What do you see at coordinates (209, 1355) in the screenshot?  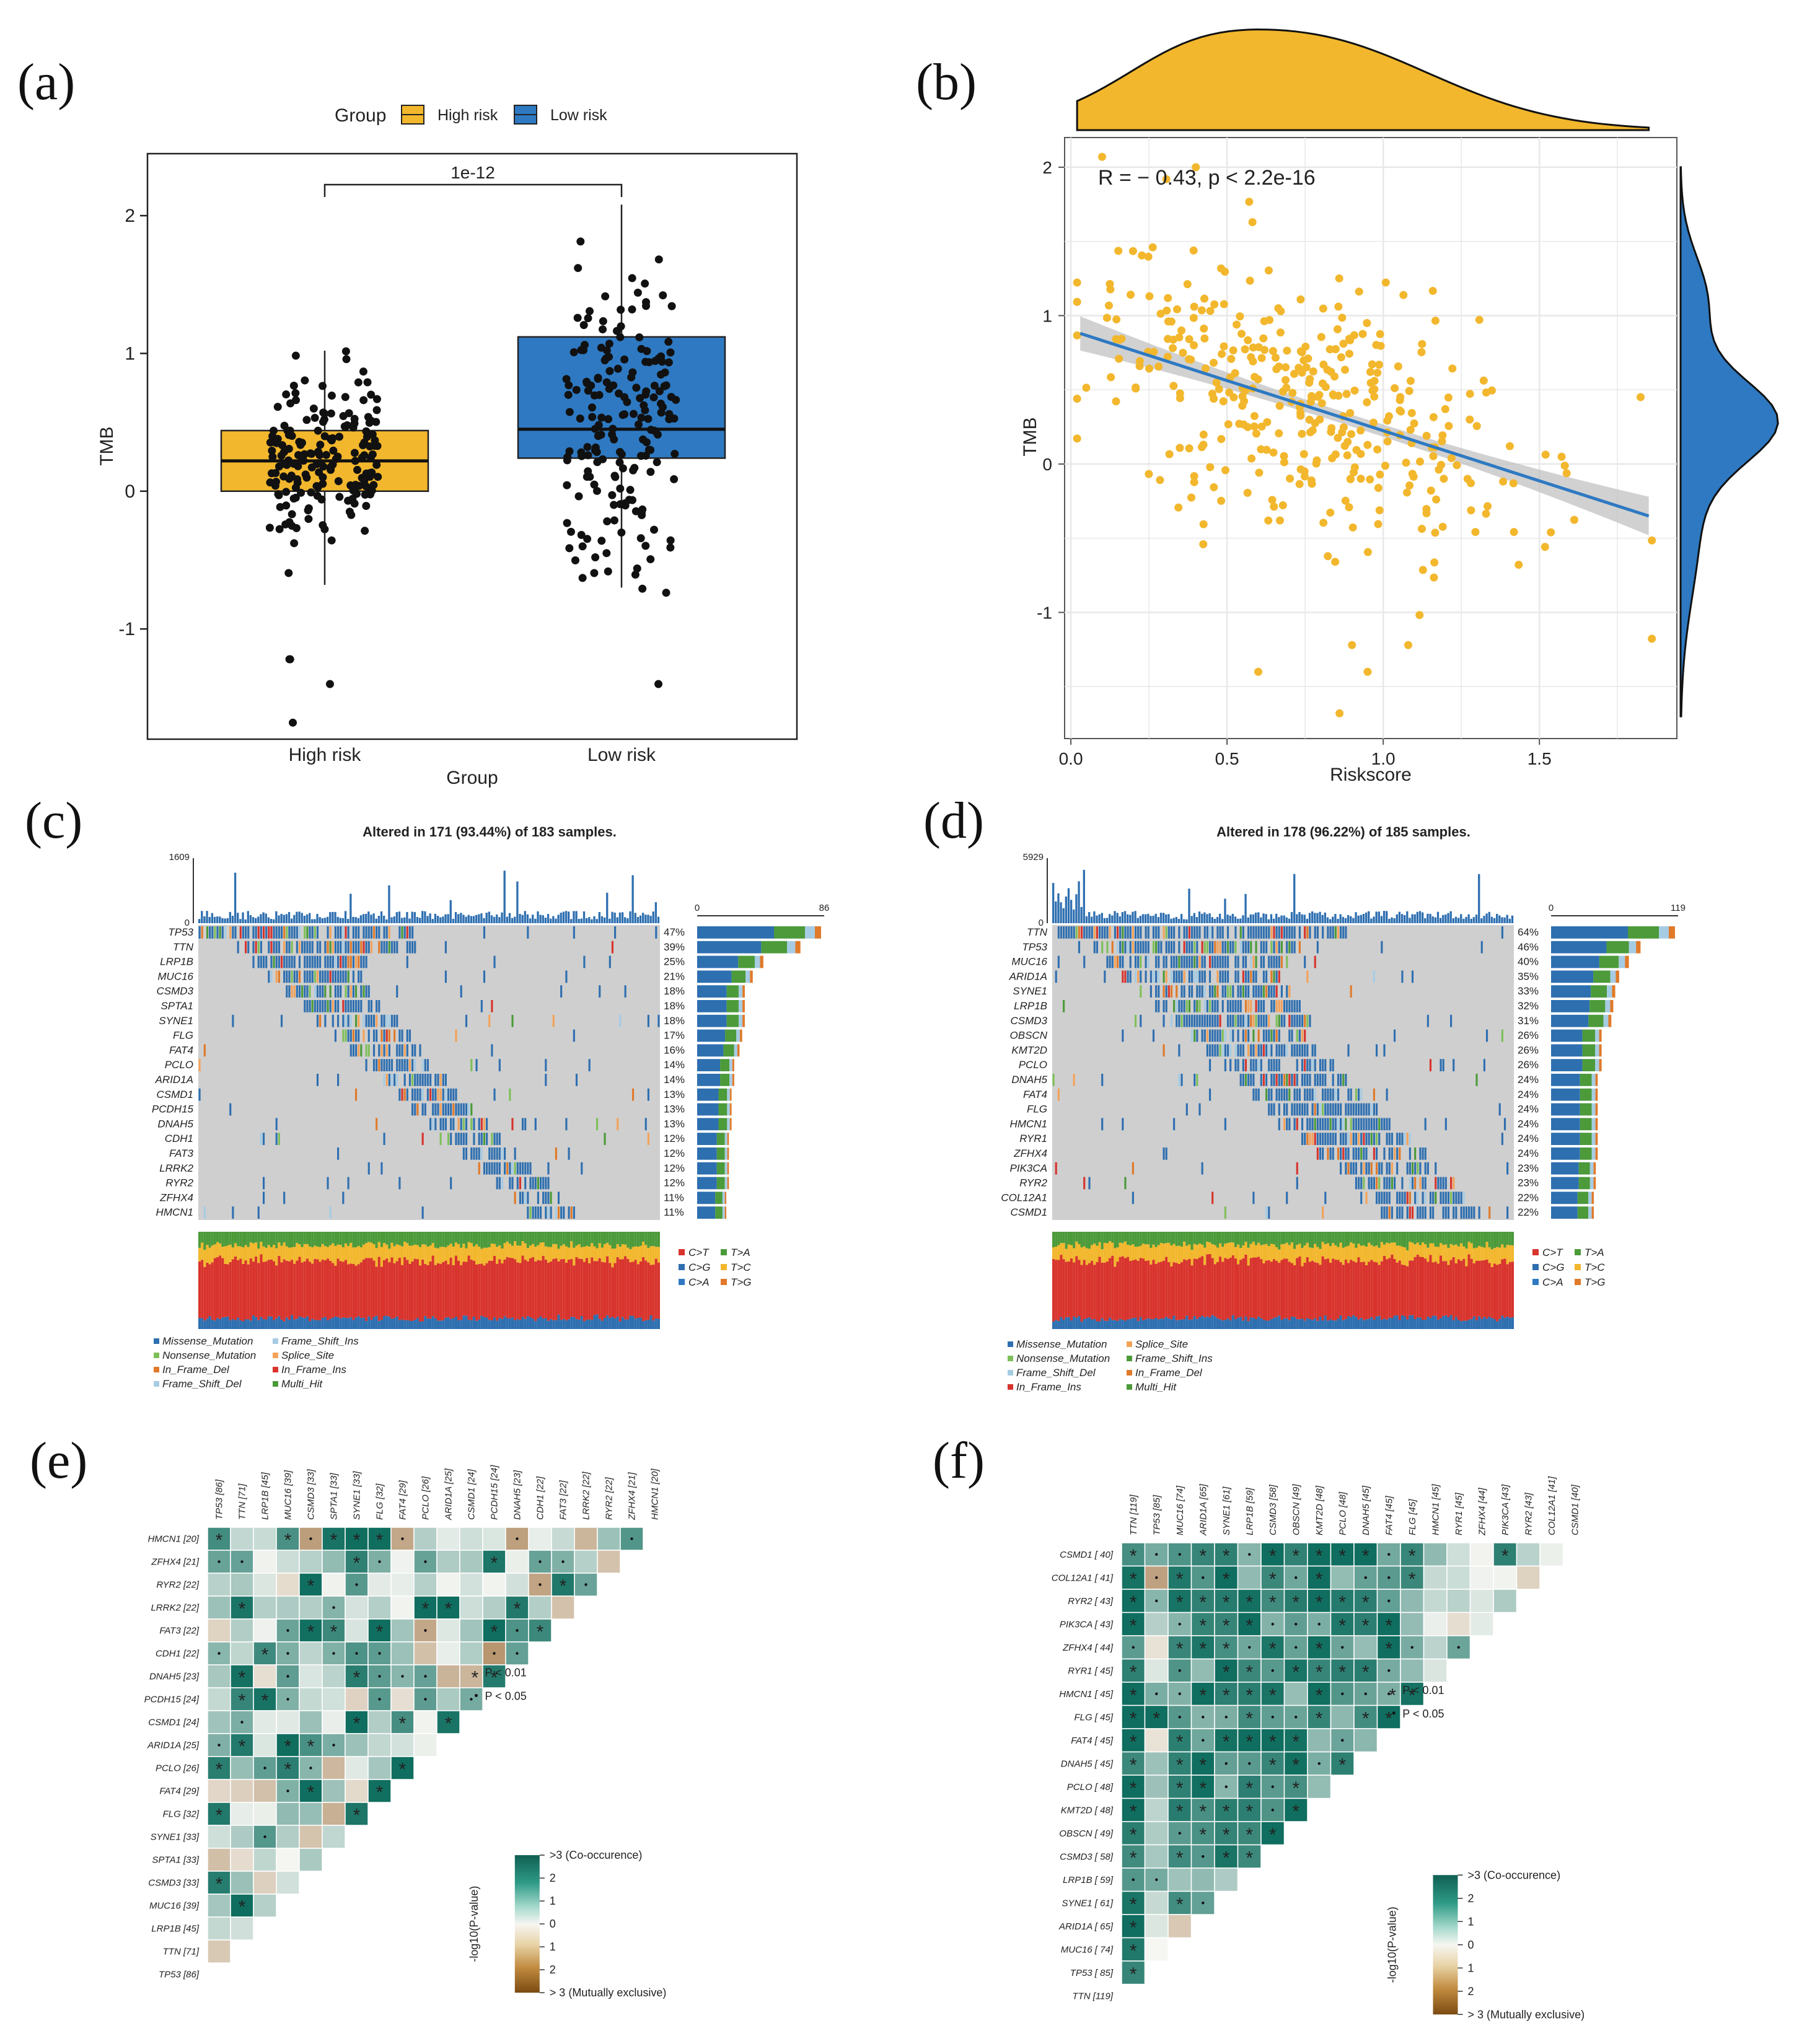 I see `mutation-legend-label: Nonsense_Mutation` at bounding box center [209, 1355].